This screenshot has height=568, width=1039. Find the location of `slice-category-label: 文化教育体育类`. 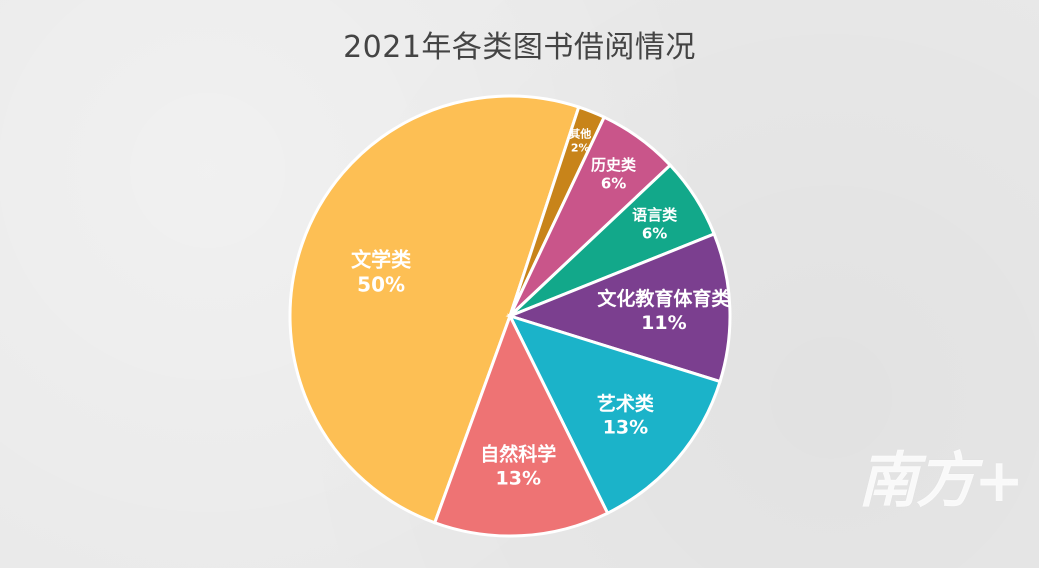

slice-category-label: 文化教育体育类 is located at coordinates (663, 298).